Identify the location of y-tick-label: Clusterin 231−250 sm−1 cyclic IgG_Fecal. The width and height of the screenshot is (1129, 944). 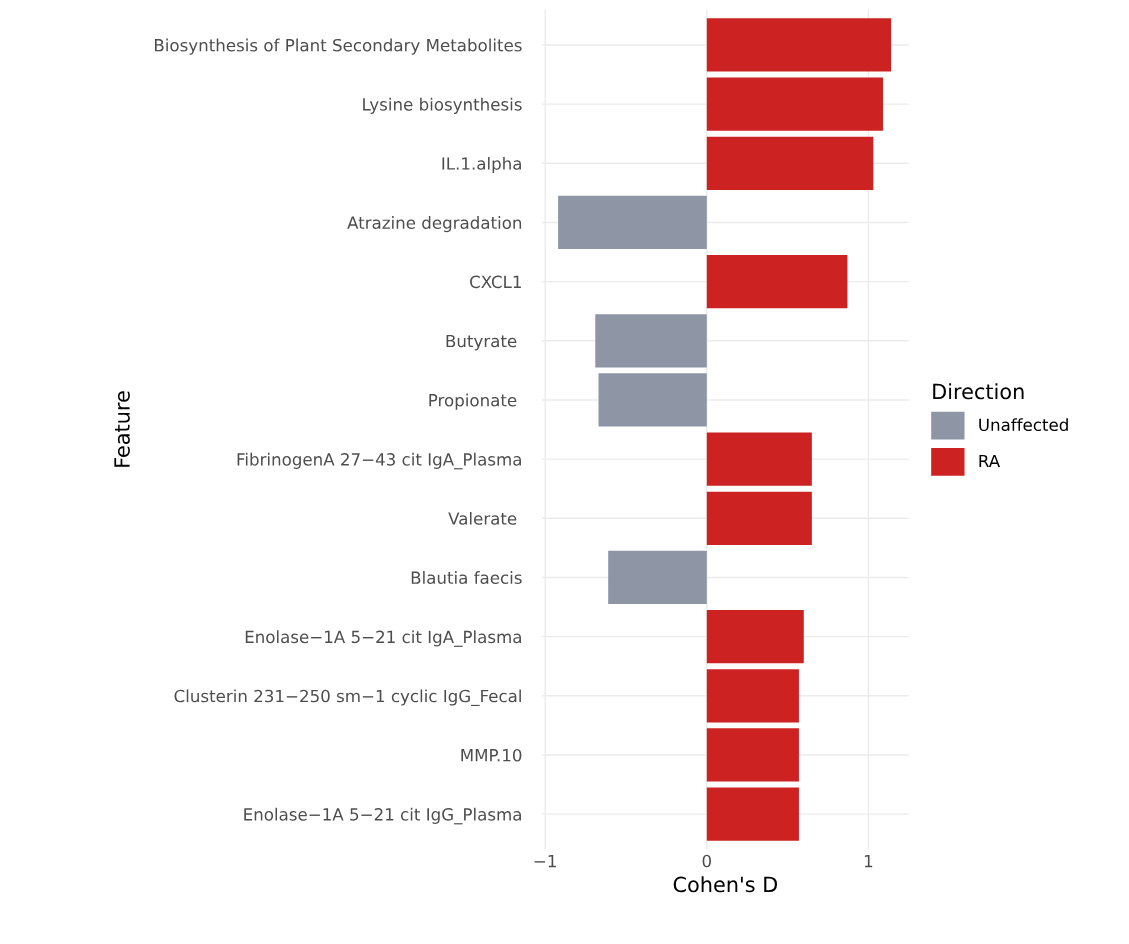
(347, 698).